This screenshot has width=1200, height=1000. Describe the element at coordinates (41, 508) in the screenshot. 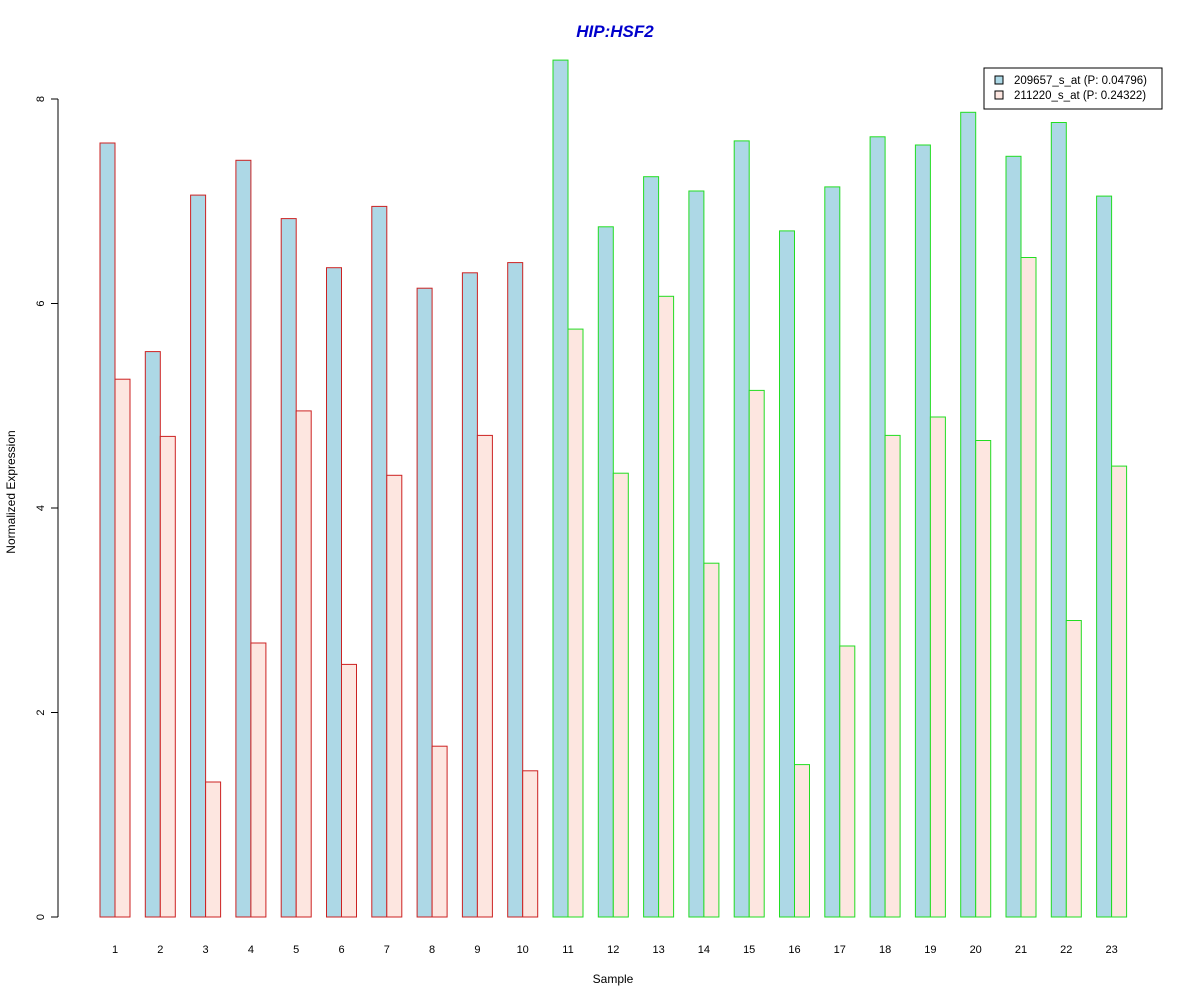

I see `y-tick-label-4: 4` at that location.